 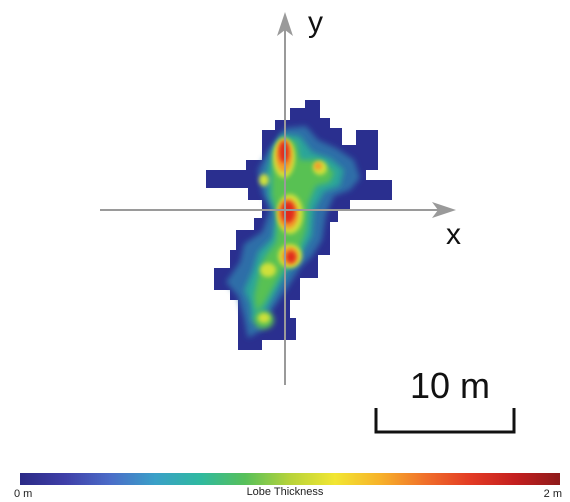 What do you see at coordinates (315, 22) in the screenshot?
I see `y-axis-label: y` at bounding box center [315, 22].